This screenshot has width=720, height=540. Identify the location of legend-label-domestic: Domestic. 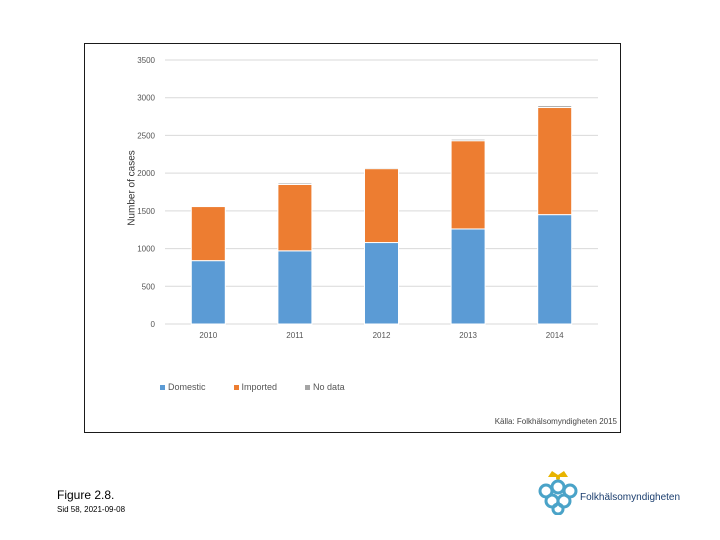
(187, 387).